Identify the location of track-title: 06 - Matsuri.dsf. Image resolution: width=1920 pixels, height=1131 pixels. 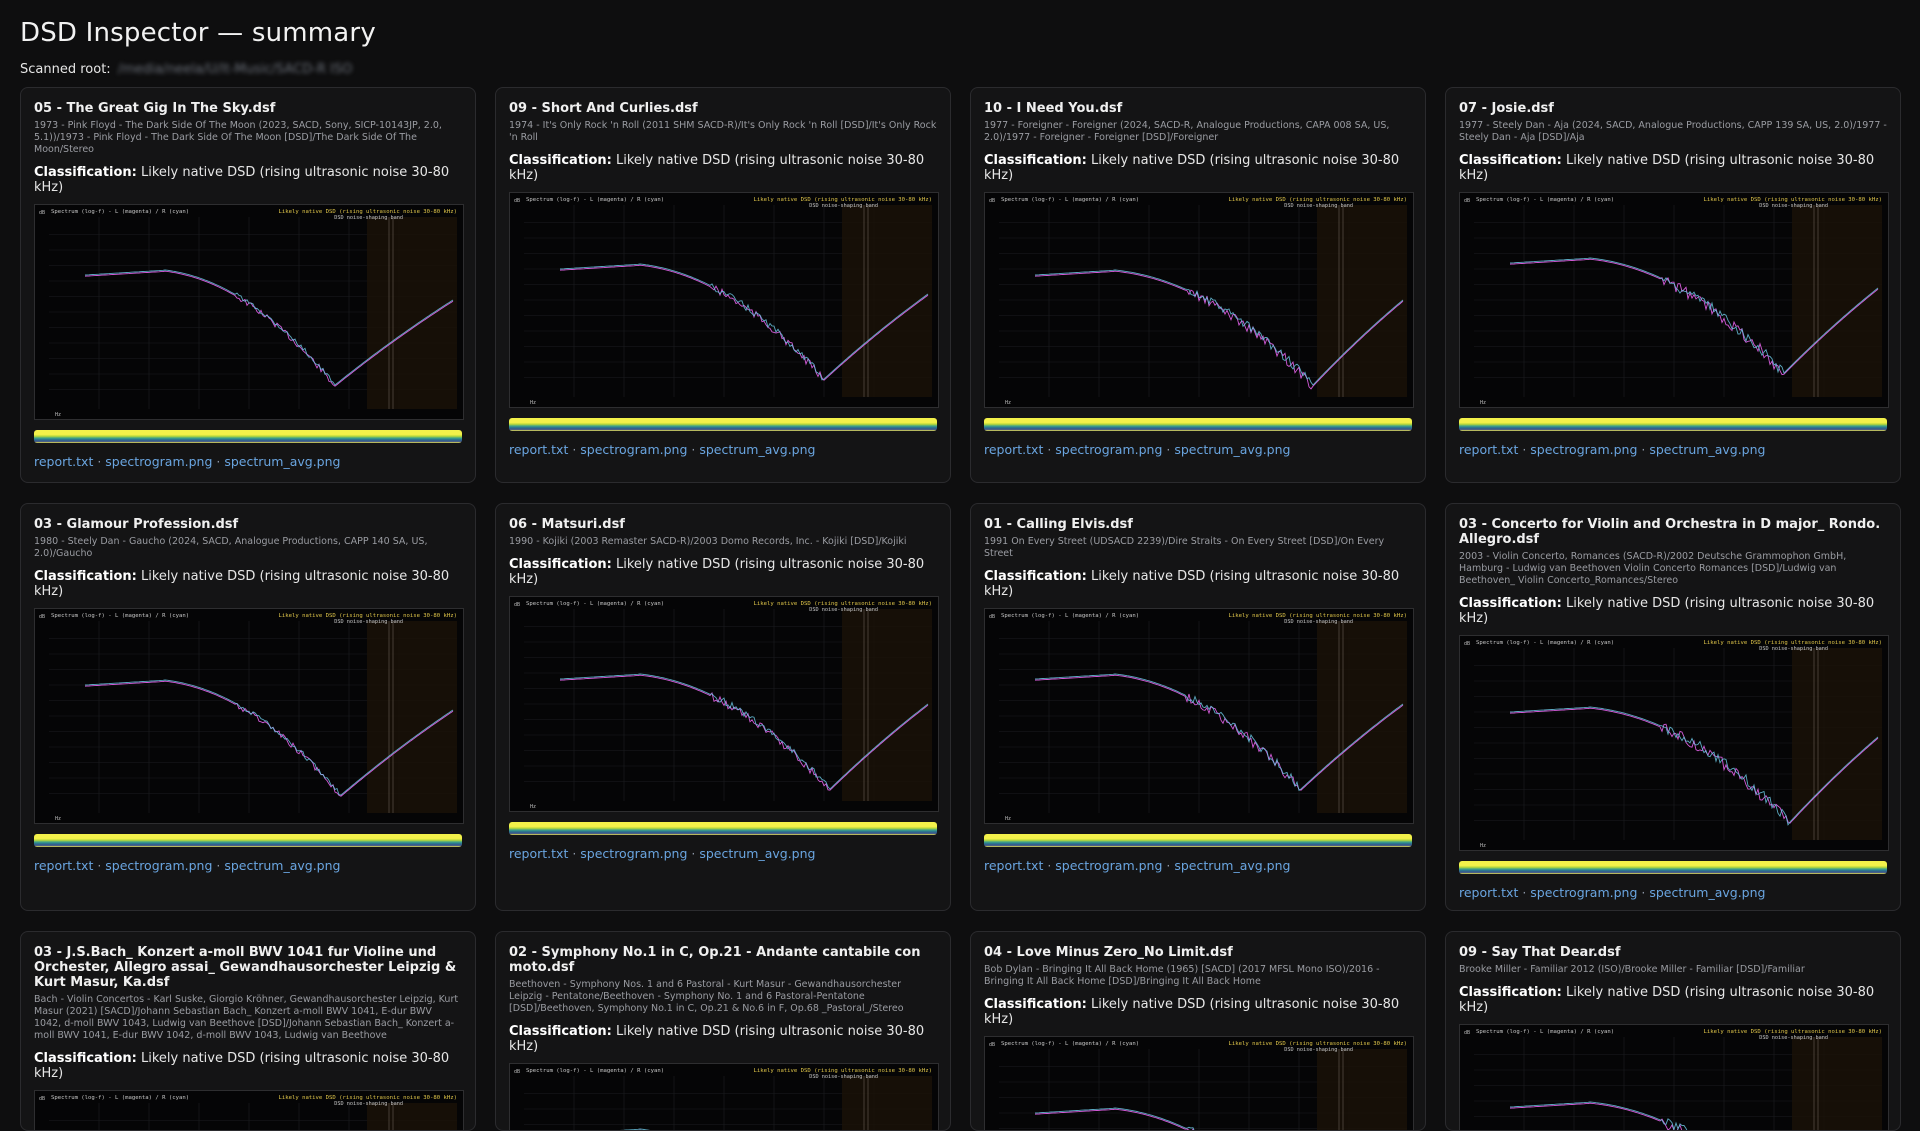
(567, 524).